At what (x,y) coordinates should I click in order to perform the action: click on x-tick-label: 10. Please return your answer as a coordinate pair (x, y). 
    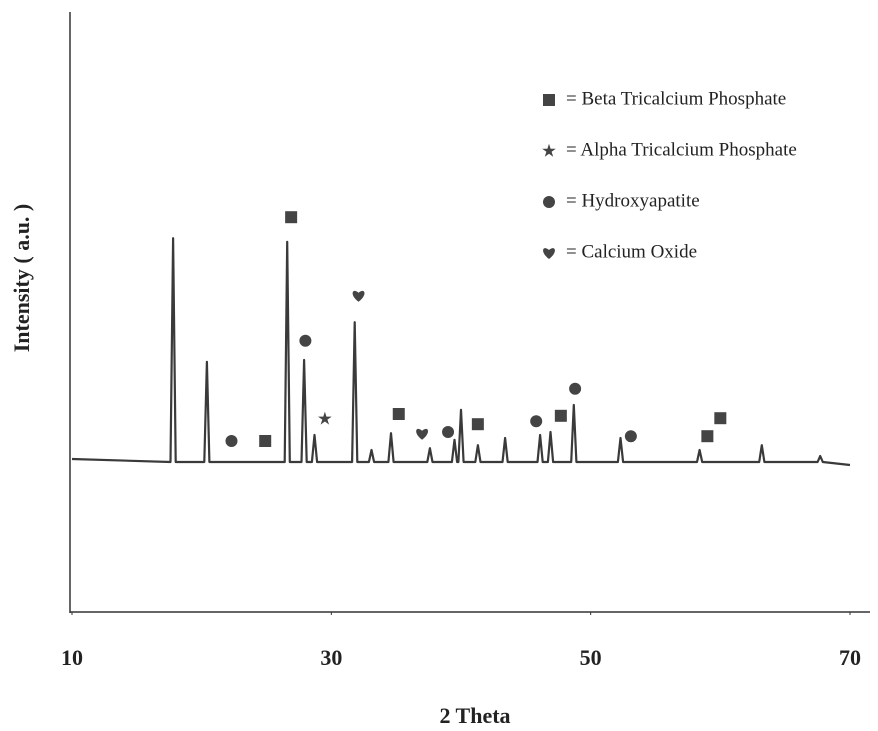
    Looking at the image, I should click on (72, 657).